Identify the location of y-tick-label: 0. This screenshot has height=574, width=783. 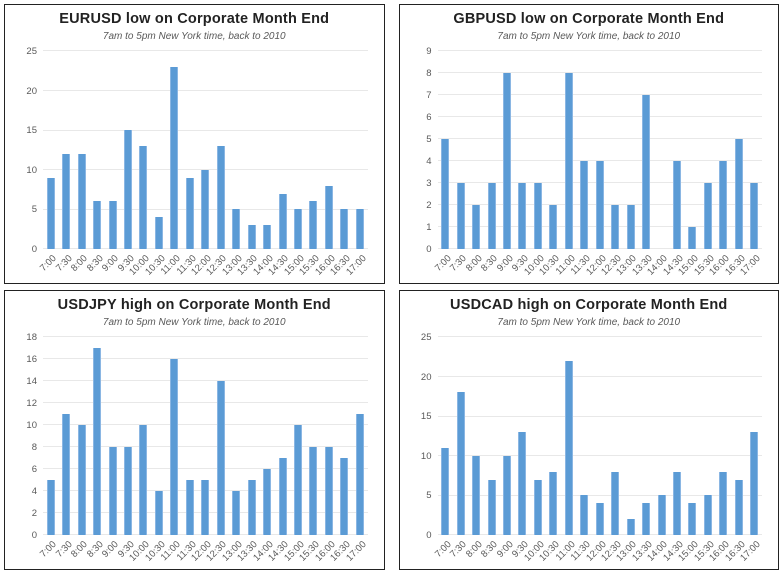
(34, 535).